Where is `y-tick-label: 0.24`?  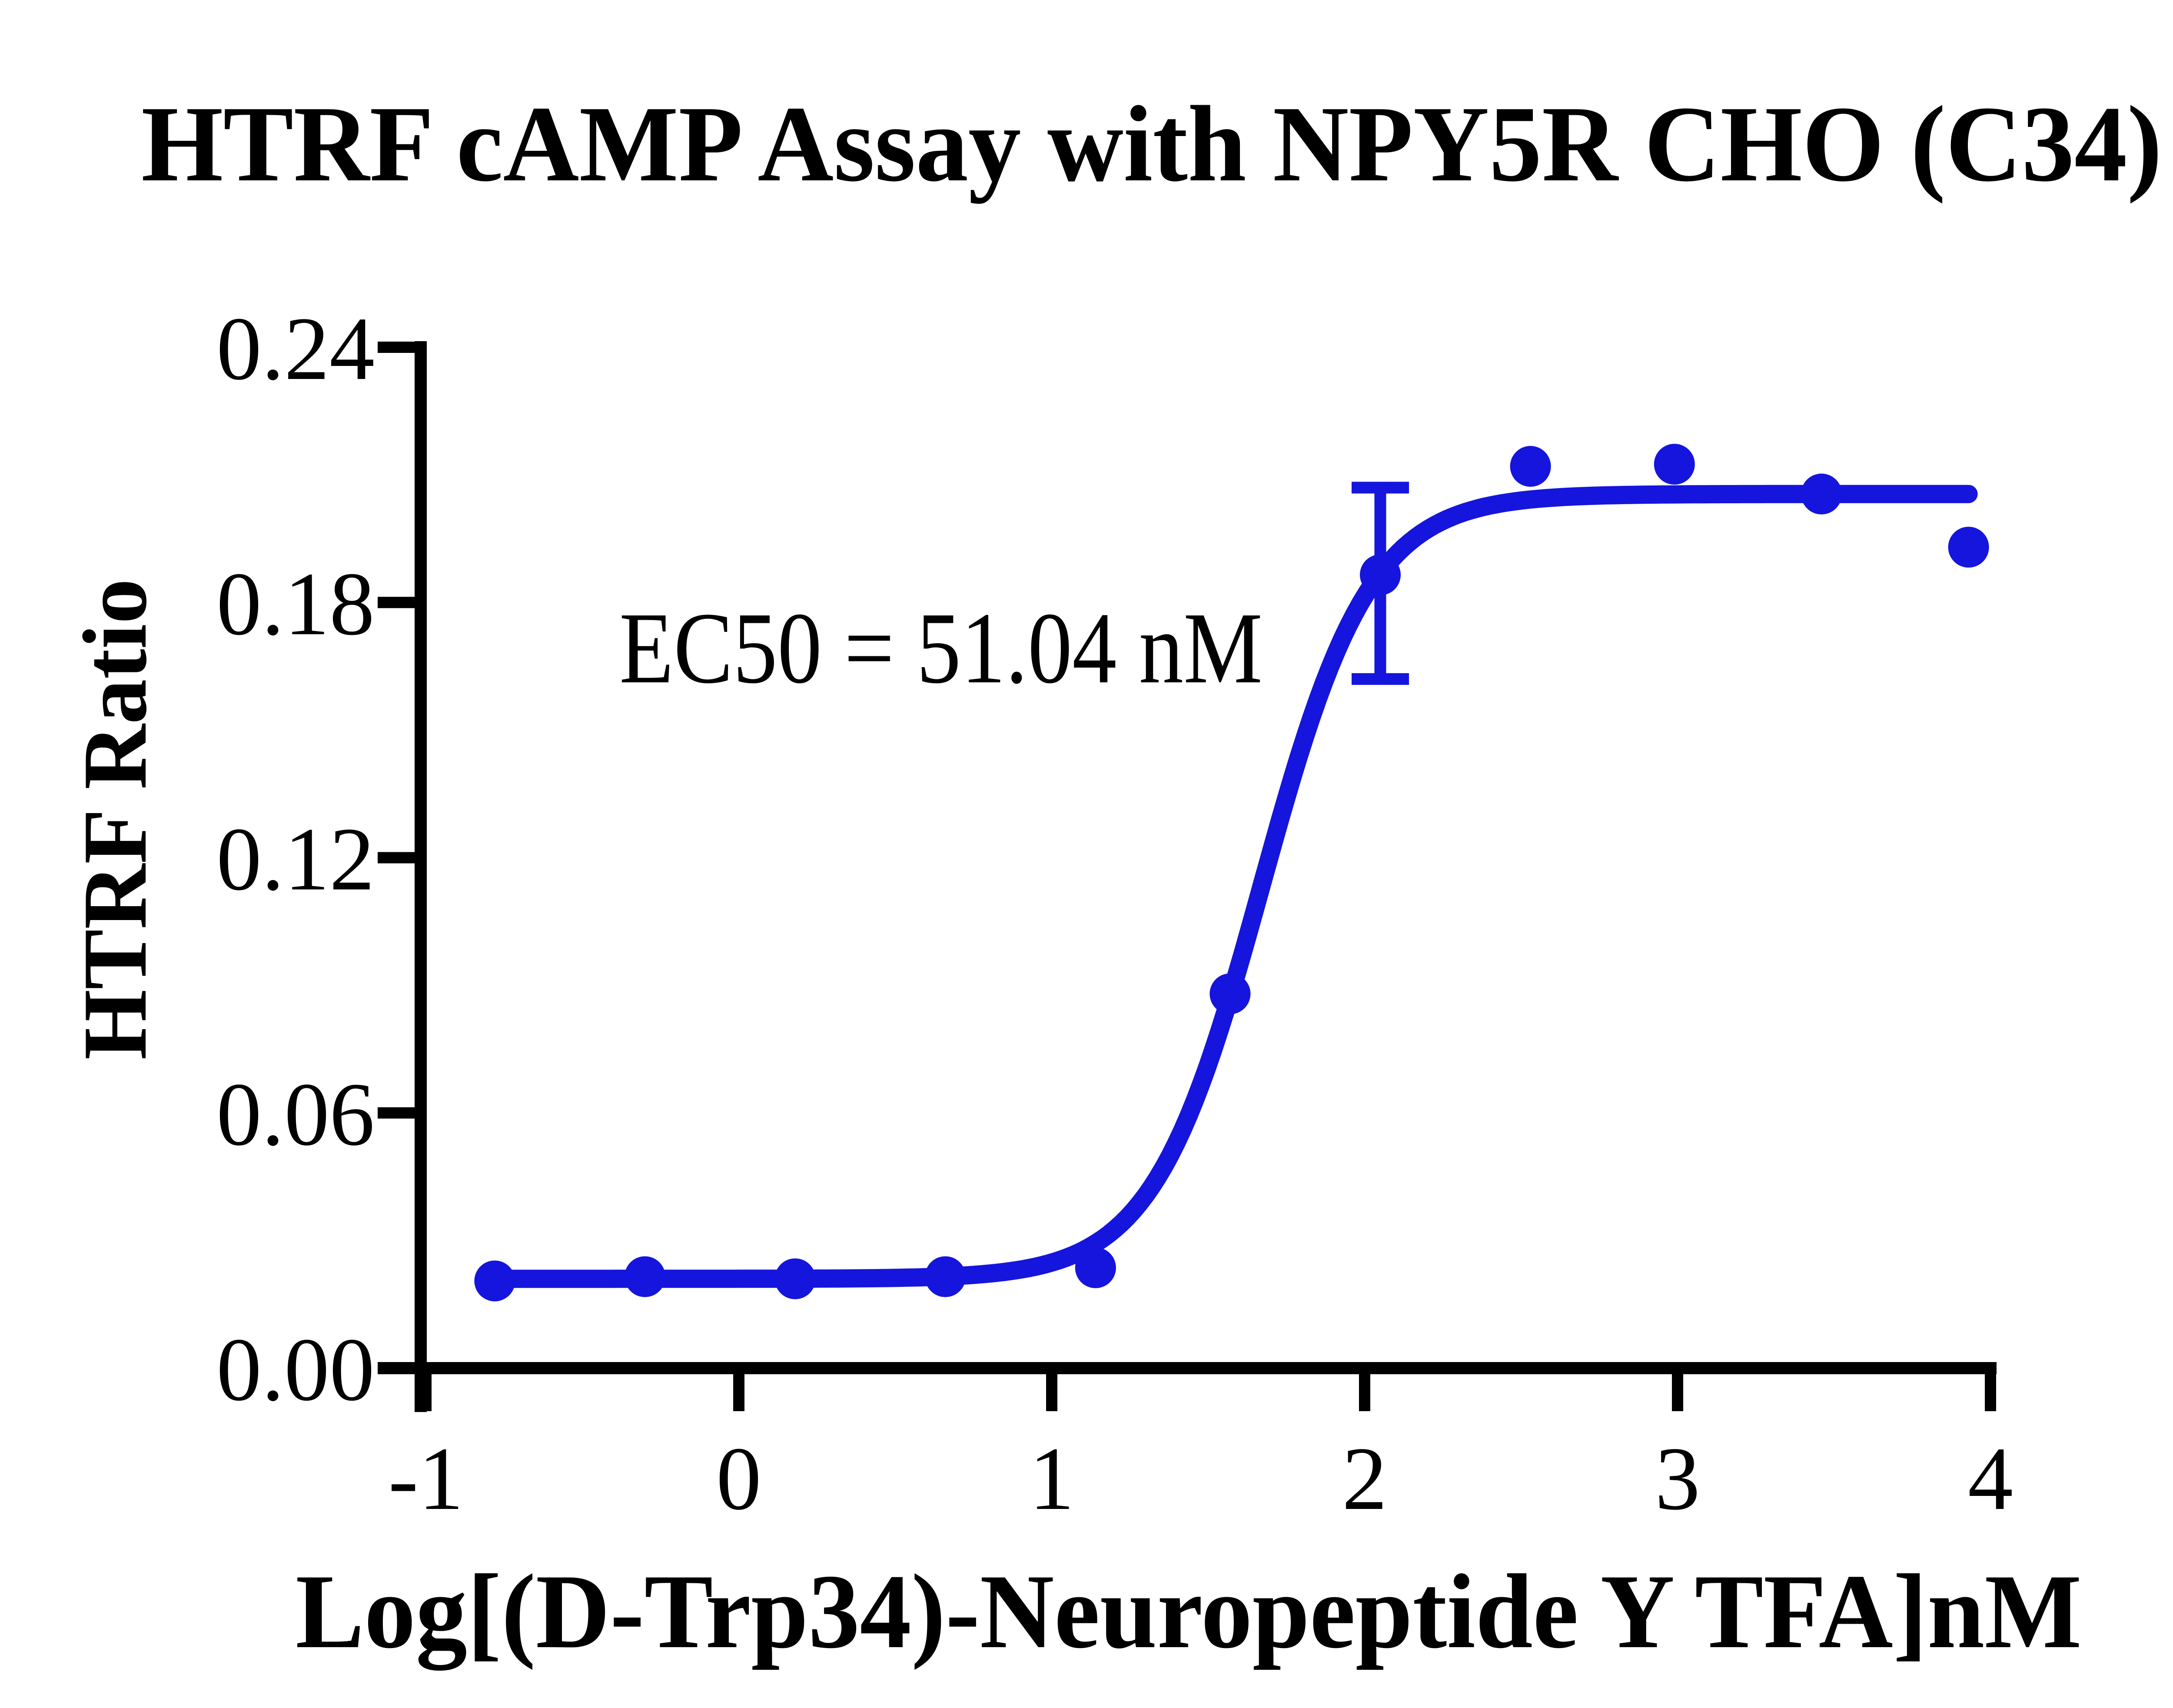 y-tick-label: 0.24 is located at coordinates (295, 349).